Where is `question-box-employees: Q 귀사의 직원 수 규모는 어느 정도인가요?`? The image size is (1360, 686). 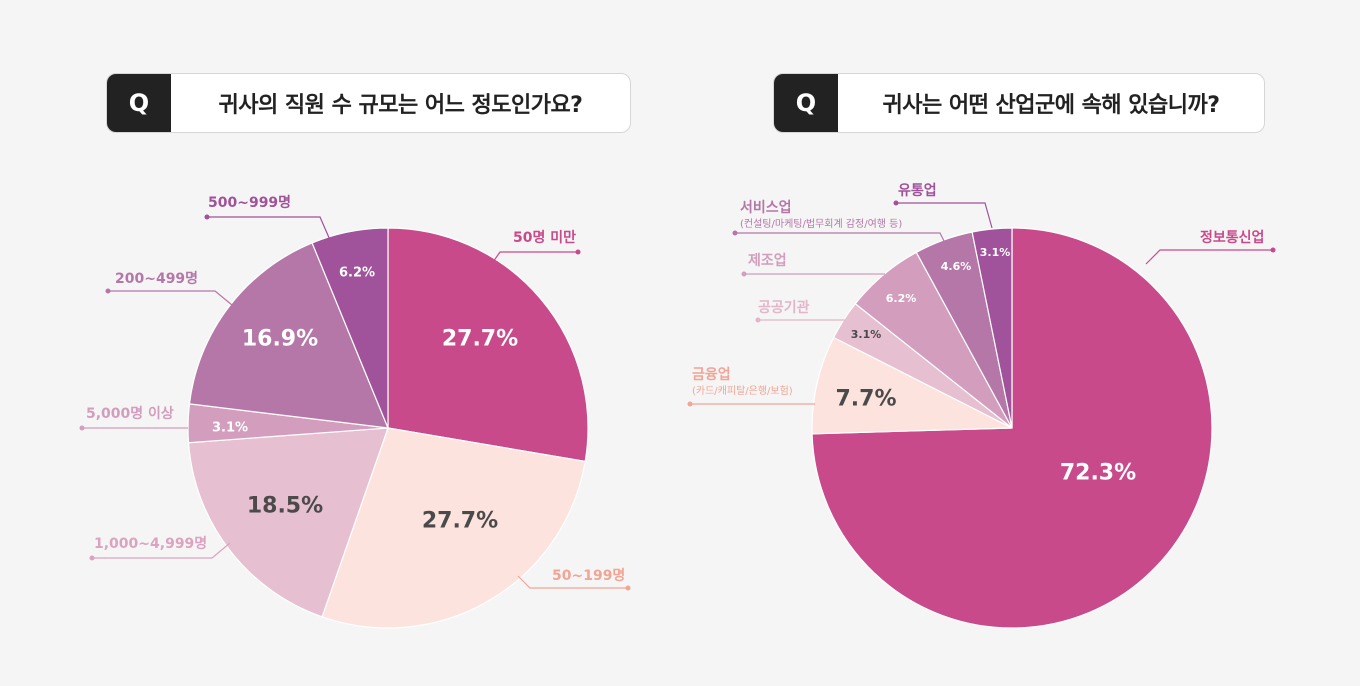 question-box-employees: Q 귀사의 직원 수 규모는 어느 정도인가요? is located at coordinates (368, 103).